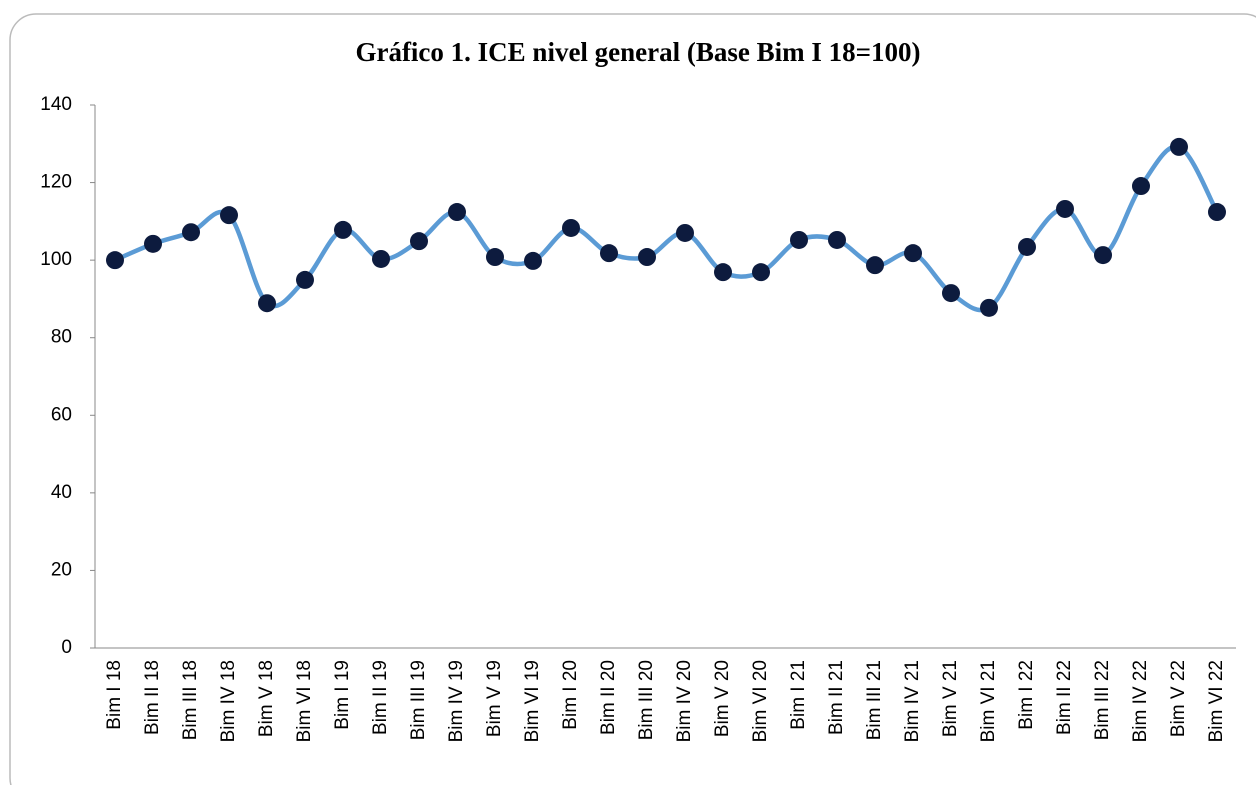 This screenshot has height=785, width=1256. Describe the element at coordinates (190, 700) in the screenshot. I see `x-tick-label: Bim III 18` at that location.